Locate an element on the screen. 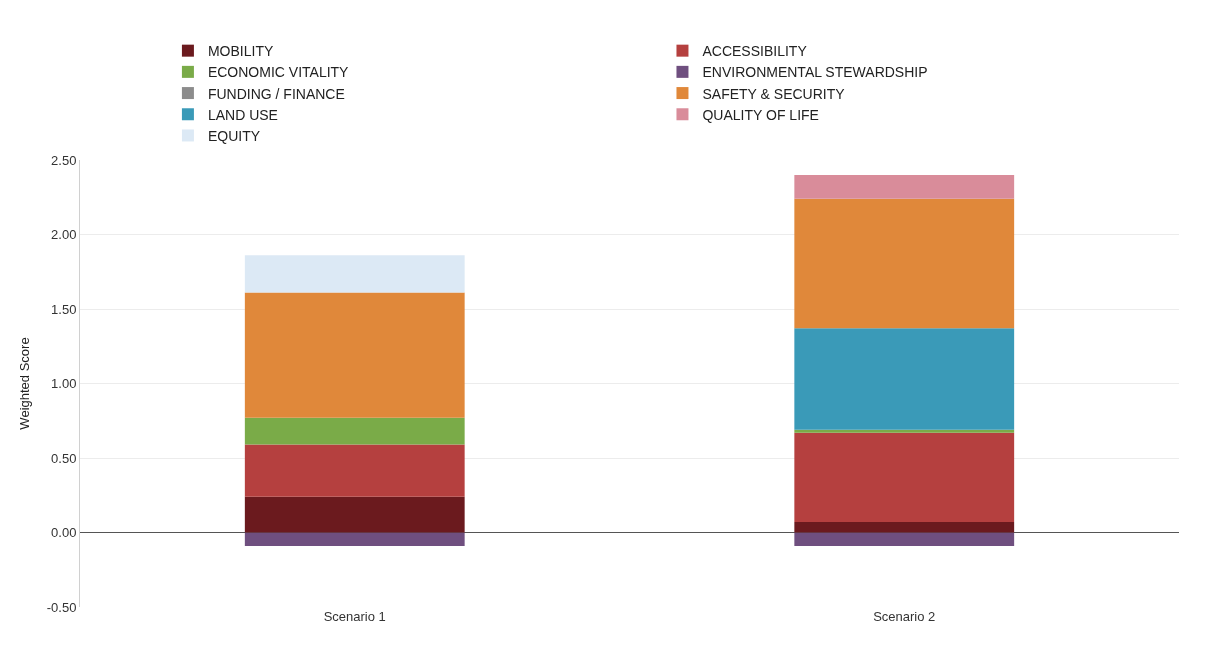 The width and height of the screenshot is (1209, 667). y-tick-label: 1.50 is located at coordinates (64, 309).